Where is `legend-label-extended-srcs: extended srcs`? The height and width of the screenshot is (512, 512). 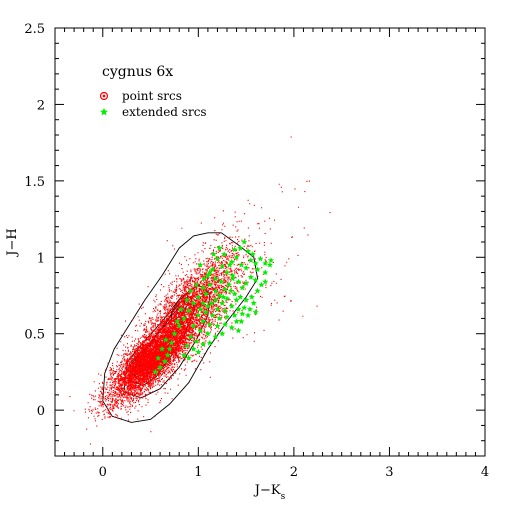 legend-label-extended-srcs: extended srcs is located at coordinates (164, 112).